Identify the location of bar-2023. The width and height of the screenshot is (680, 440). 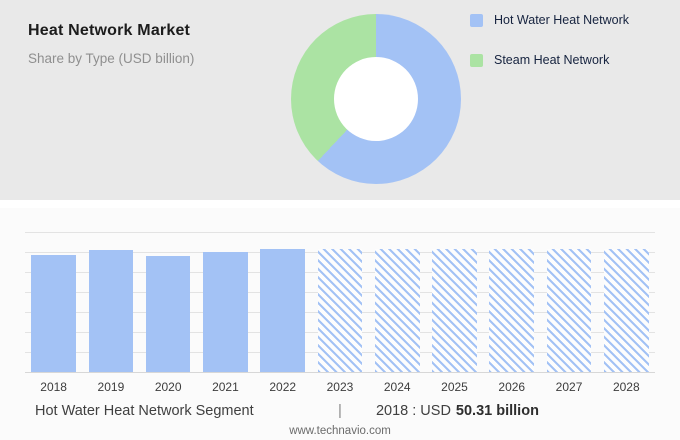
(340, 310).